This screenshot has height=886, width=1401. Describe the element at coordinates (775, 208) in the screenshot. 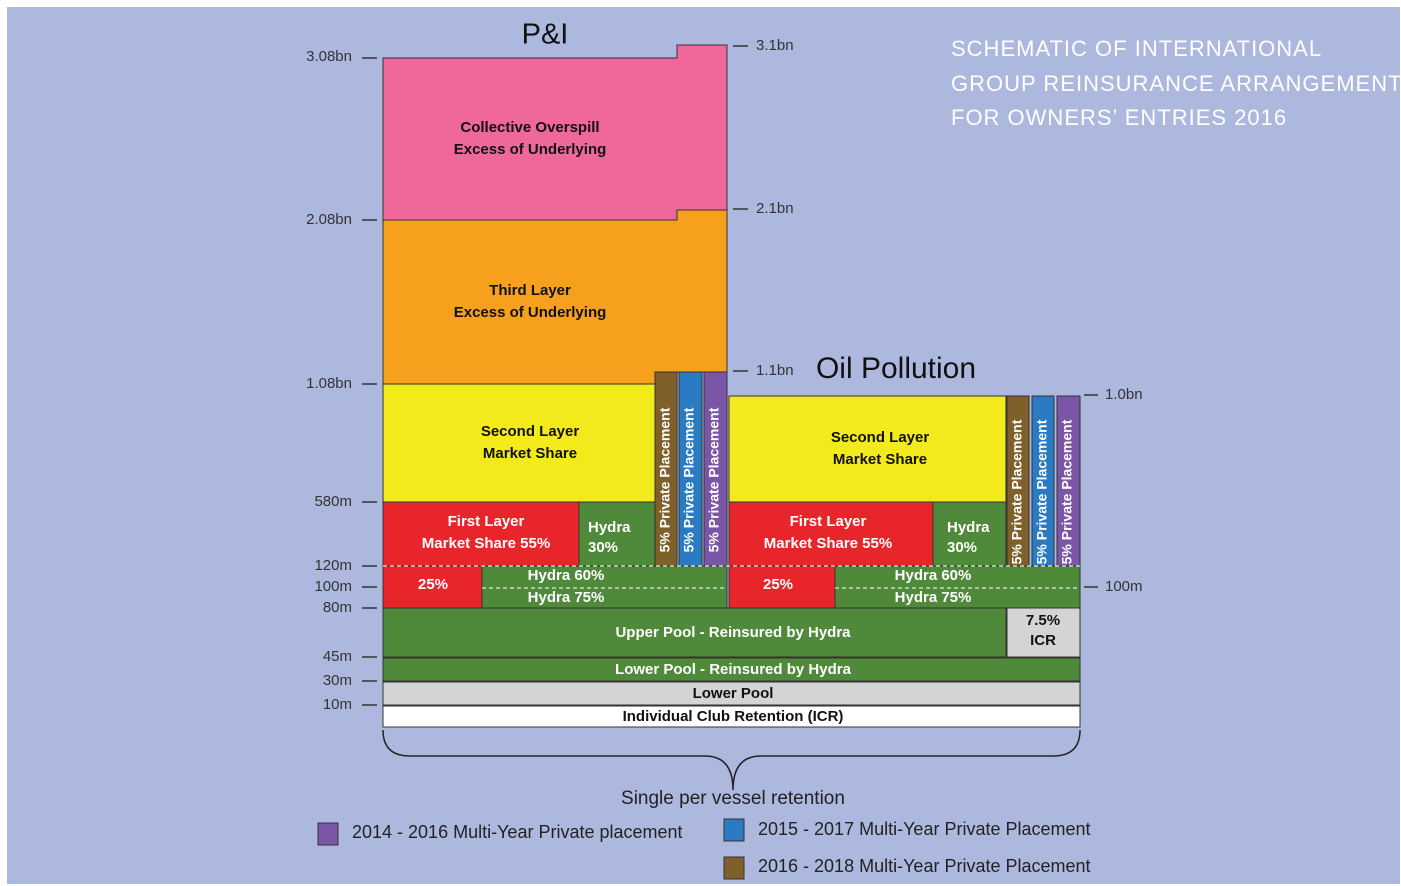

I see `axis-label: 2.1bn` at that location.